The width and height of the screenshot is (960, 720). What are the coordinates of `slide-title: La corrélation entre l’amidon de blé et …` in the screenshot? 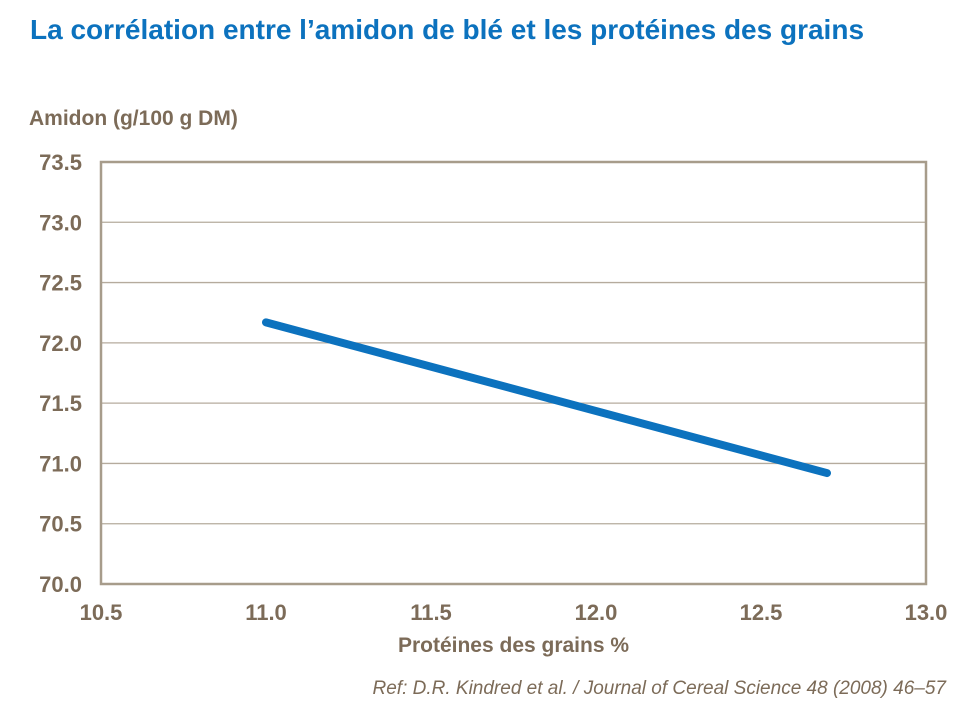 It's located at (447, 29).